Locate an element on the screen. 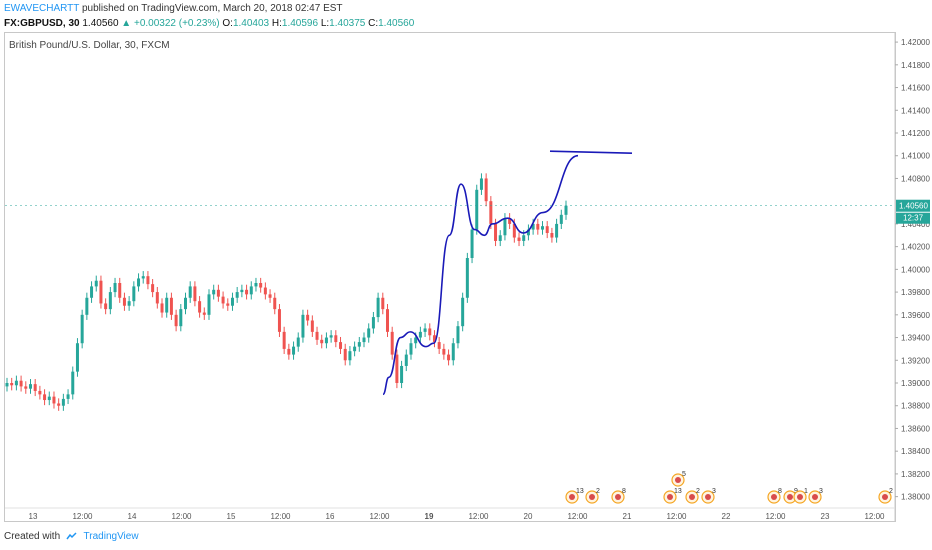 The width and height of the screenshot is (932, 550). y-tick-label: 1.41200 is located at coordinates (915, 133).